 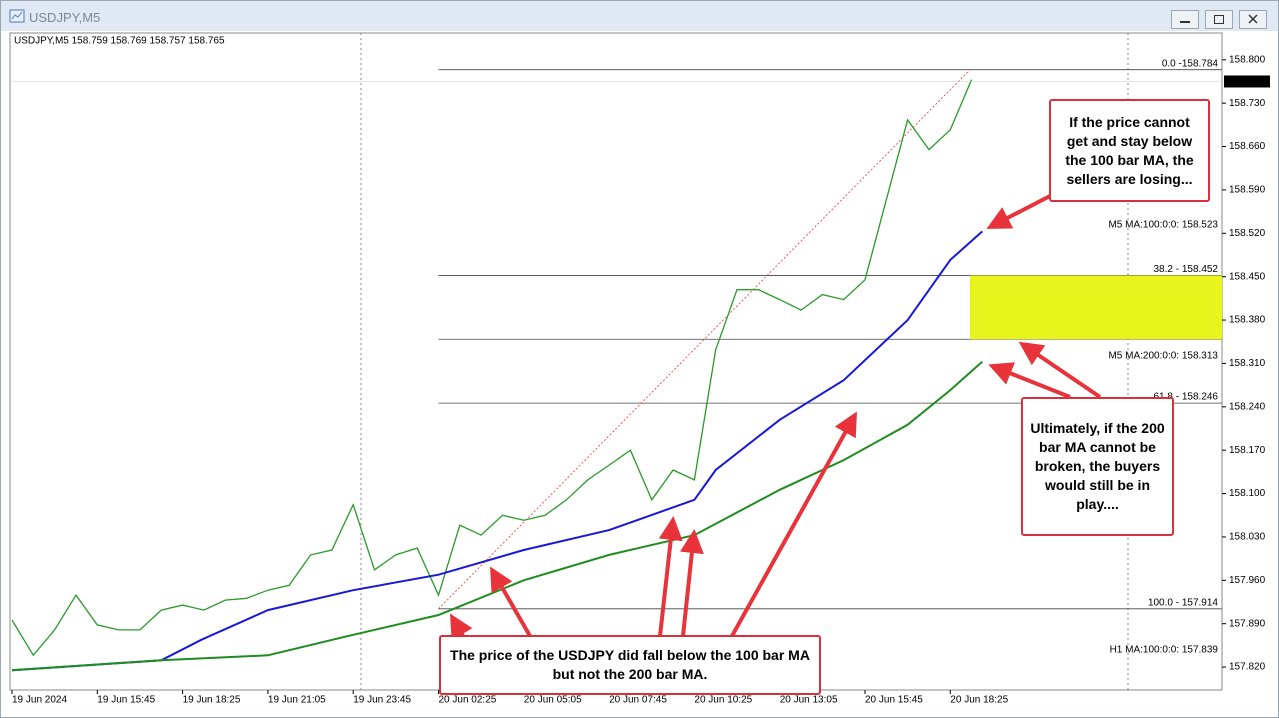 I want to click on y-tick-label: 158.800, so click(x=1247, y=59).